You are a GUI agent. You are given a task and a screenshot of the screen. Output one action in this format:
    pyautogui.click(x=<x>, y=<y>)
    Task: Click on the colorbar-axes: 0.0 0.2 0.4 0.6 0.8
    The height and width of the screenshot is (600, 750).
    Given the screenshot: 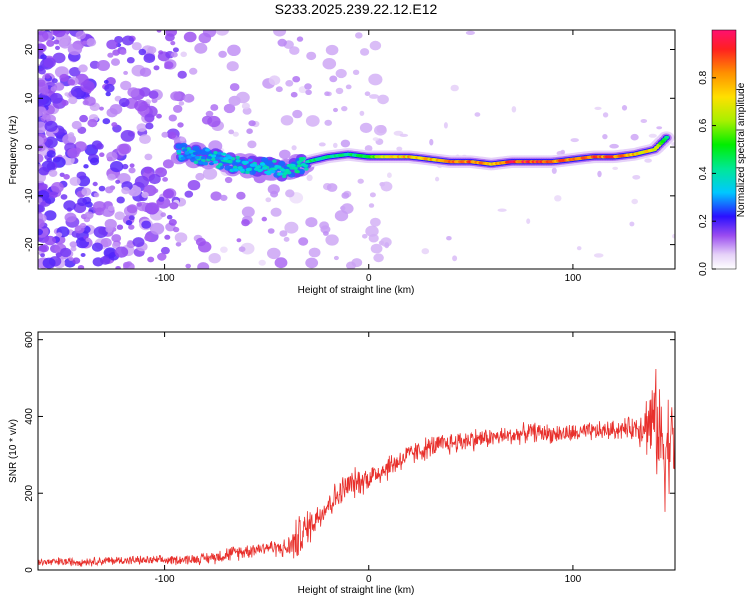 What is the action you would take?
    pyautogui.click(x=717, y=152)
    